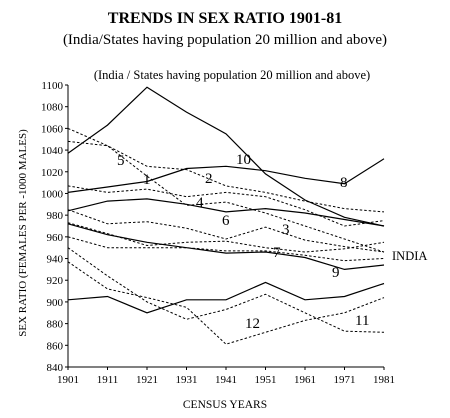  Describe the element at coordinates (55, 303) in the screenshot. I see `y-tick-label: 900` at that location.